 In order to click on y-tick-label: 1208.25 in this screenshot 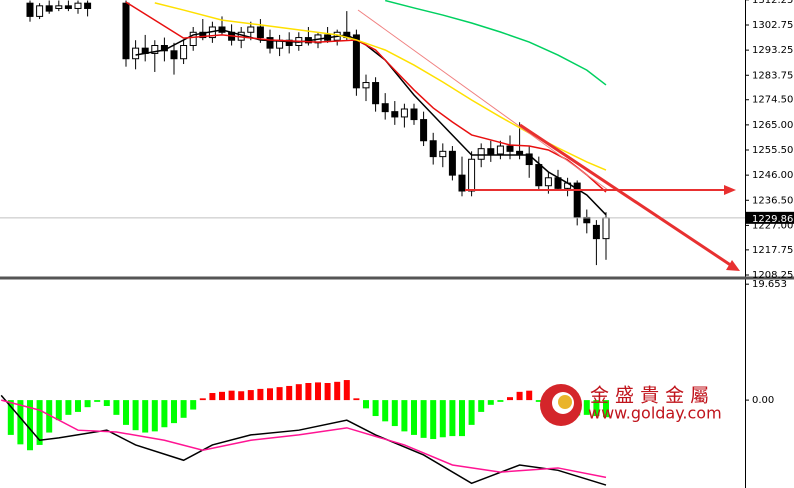, I will do `click(772, 275)`.